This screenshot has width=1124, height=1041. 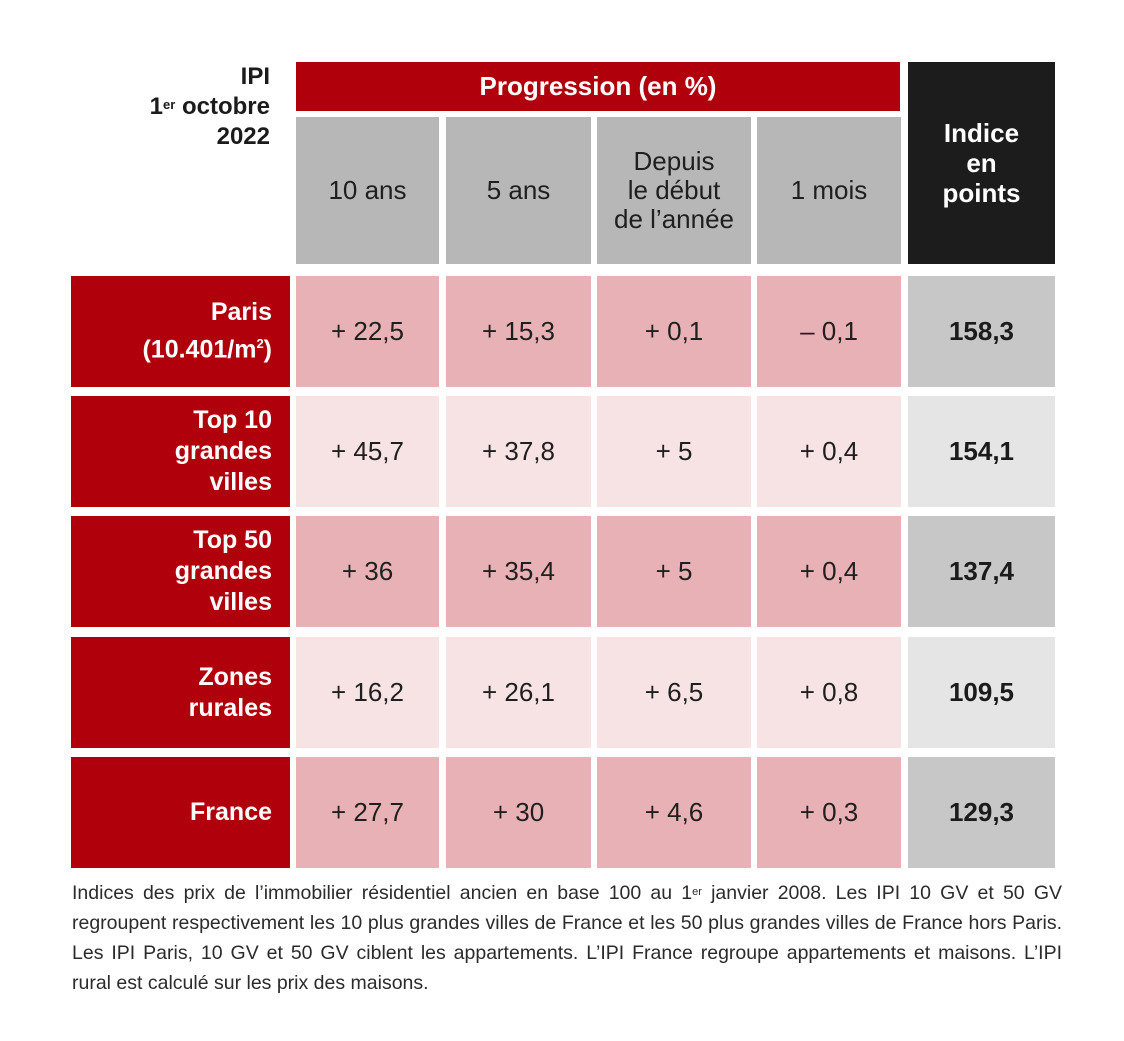 What do you see at coordinates (367, 812) in the screenshot?
I see `value-cell: + 27,7` at bounding box center [367, 812].